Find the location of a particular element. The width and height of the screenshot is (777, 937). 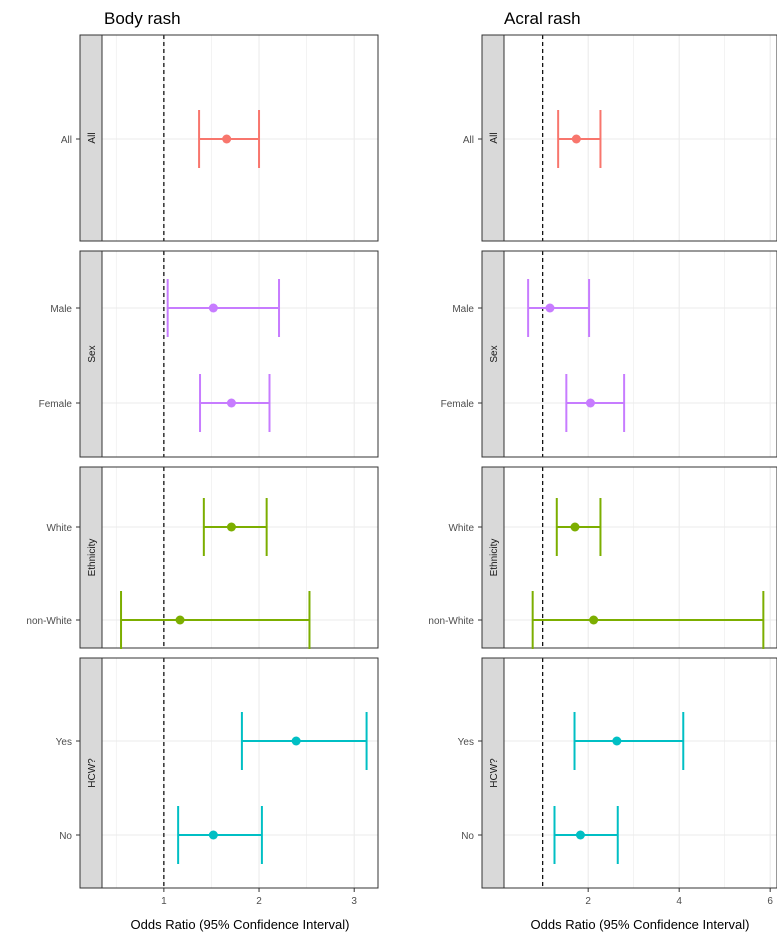

x-axis-label-body-rash: Odds Ratio (95% Confidence Interval) is located at coordinates (240, 924).